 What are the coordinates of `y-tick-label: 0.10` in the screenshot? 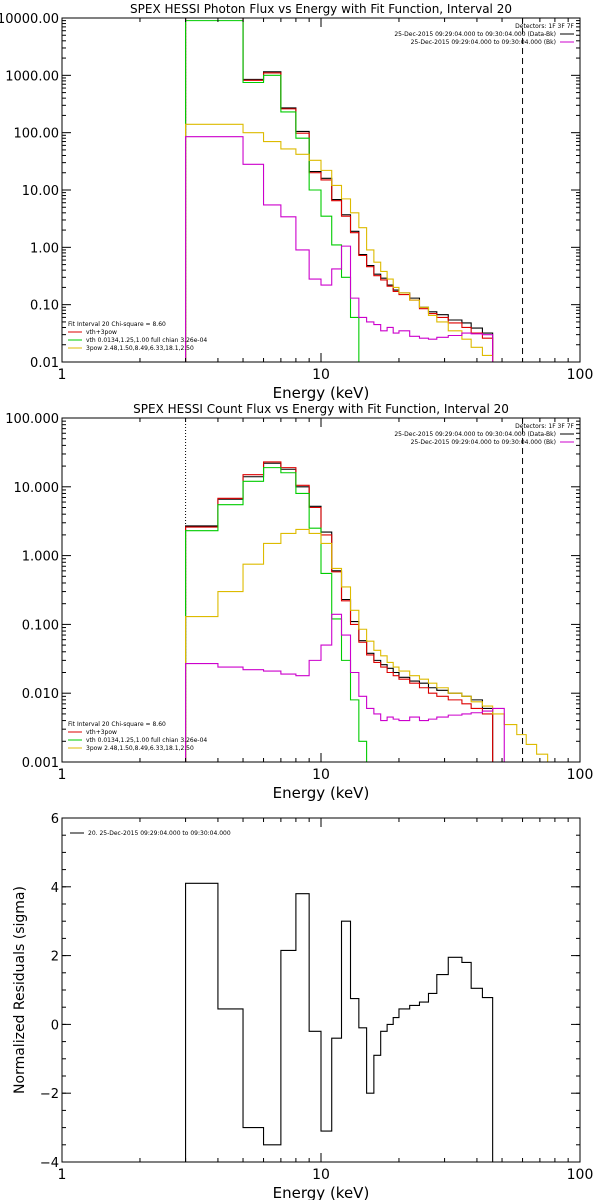 It's located at (44, 306).